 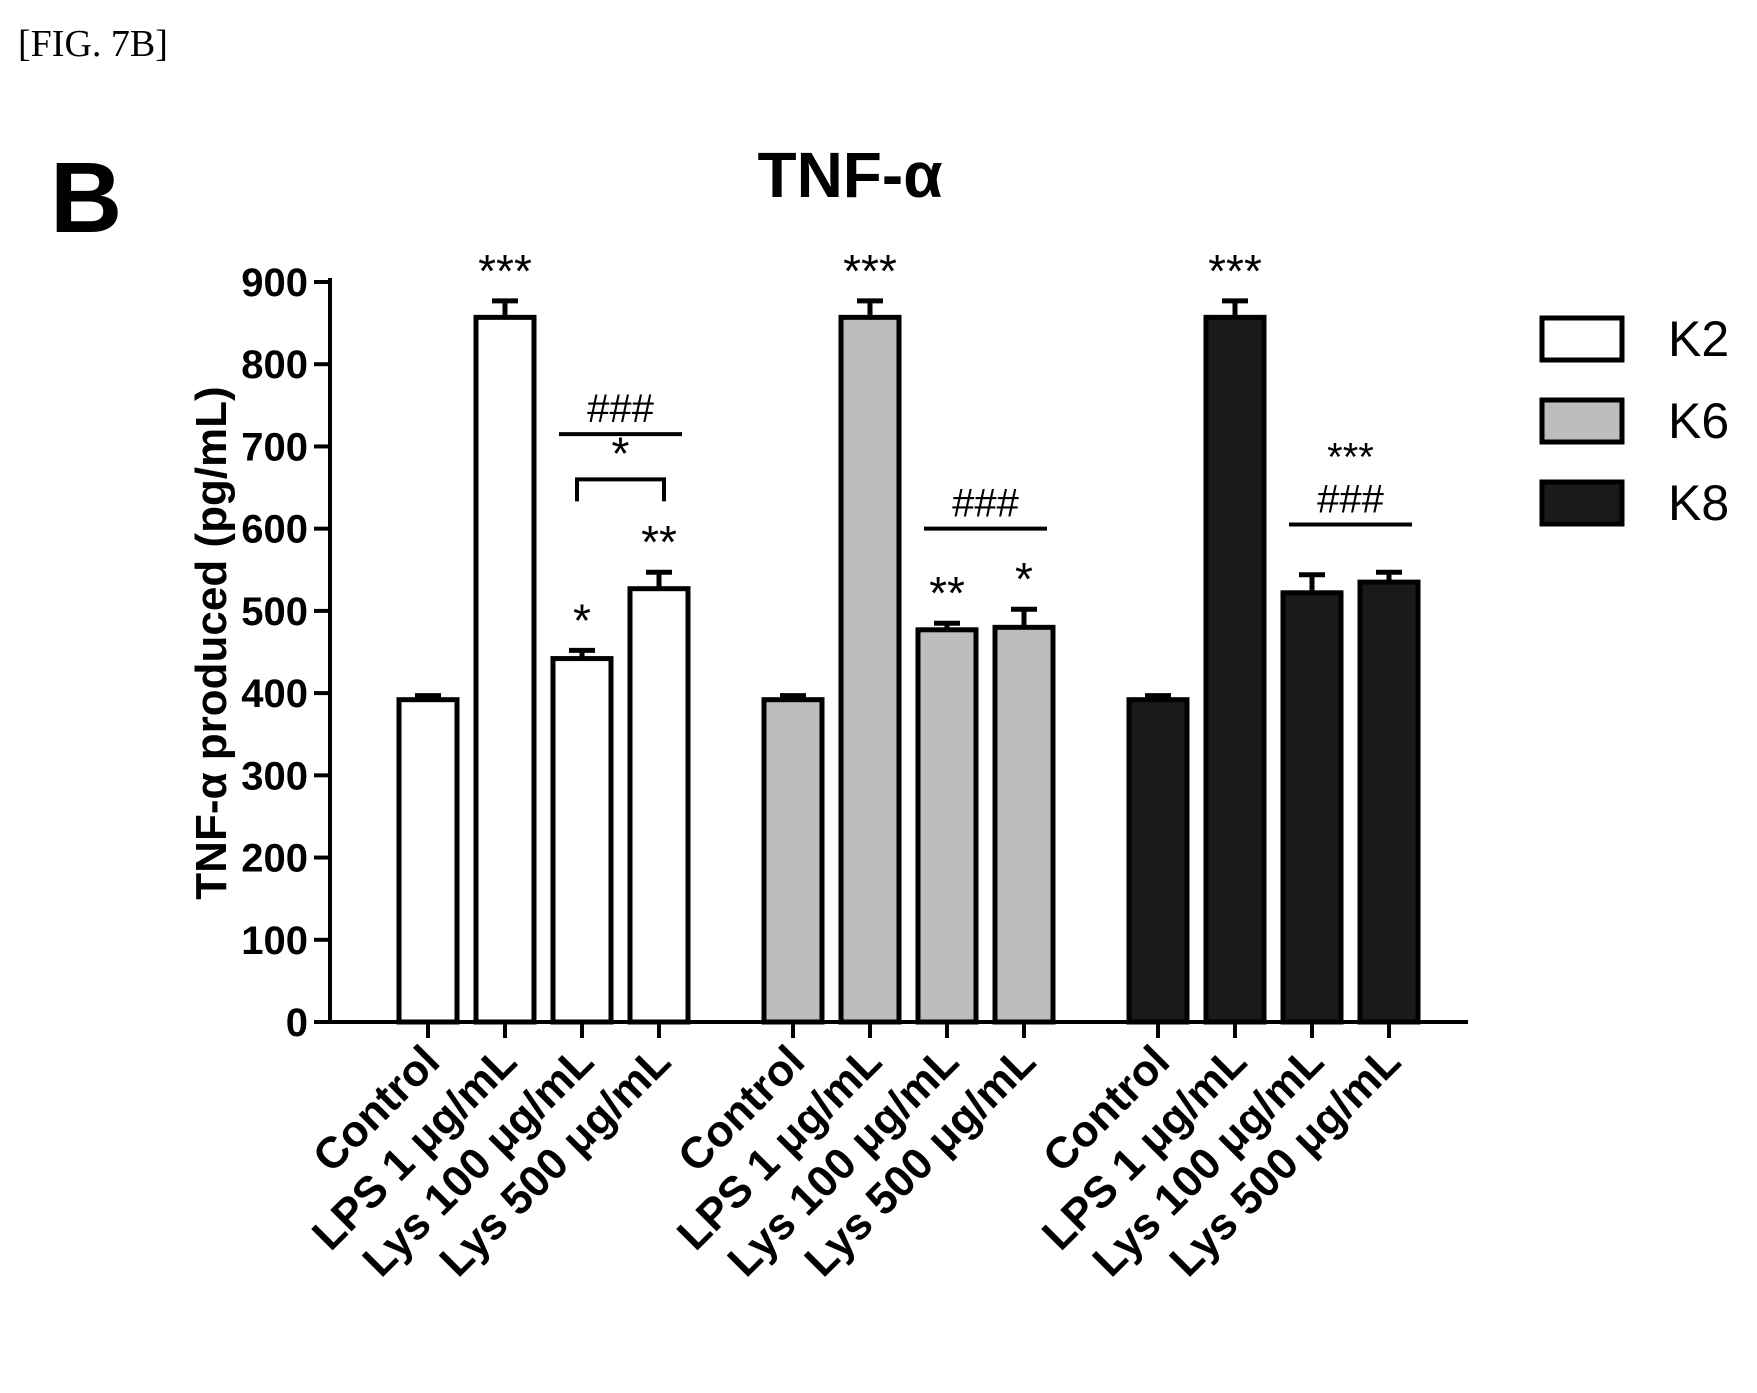 What do you see at coordinates (620, 489) in the screenshot?
I see `comparison-bracket` at bounding box center [620, 489].